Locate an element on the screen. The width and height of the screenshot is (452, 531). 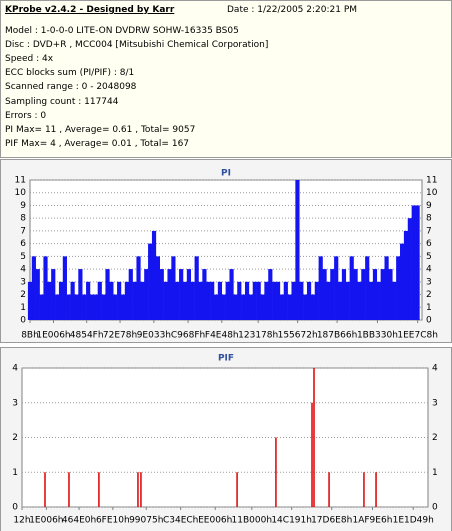
x-tick-label: 1E1D49h is located at coordinates (413, 521).